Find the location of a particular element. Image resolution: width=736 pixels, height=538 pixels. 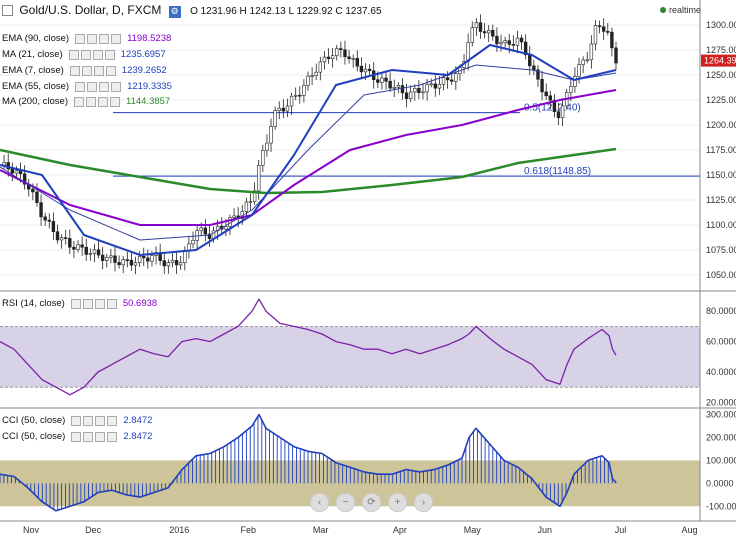

live-dot-icon is located at coordinates (663, 10).